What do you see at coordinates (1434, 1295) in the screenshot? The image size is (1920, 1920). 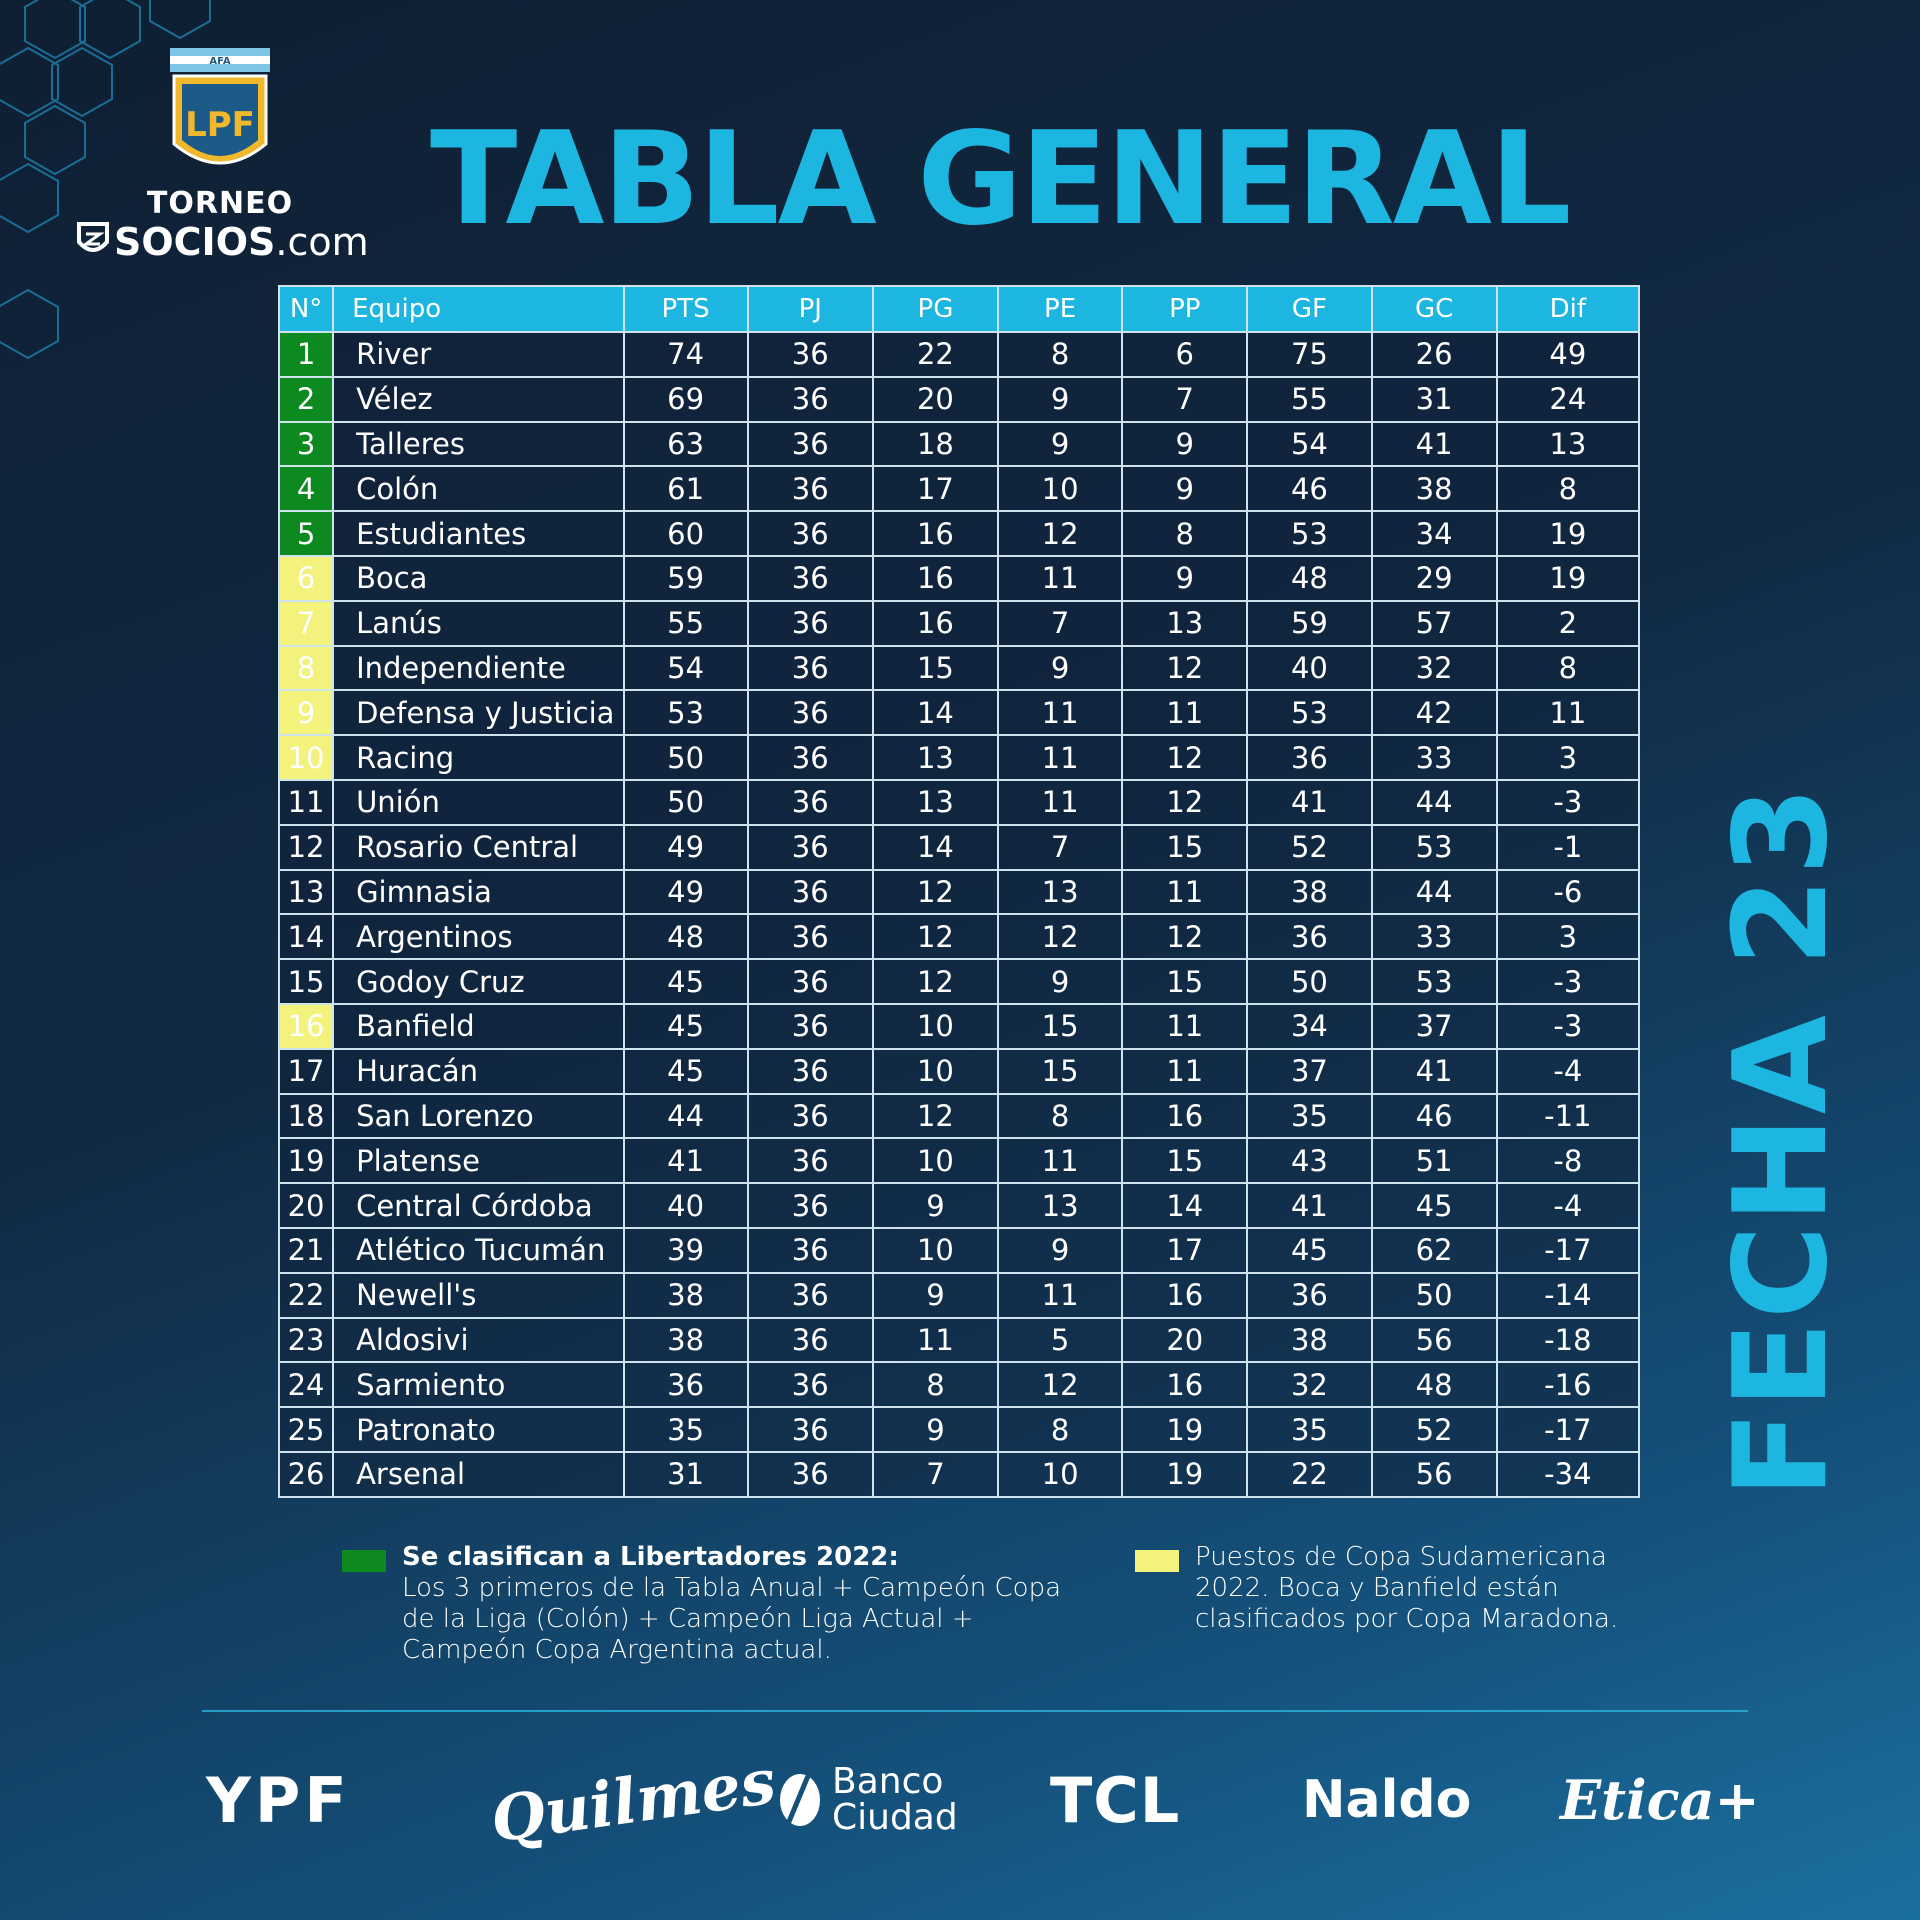 I see `goals-against-cell: 50` at bounding box center [1434, 1295].